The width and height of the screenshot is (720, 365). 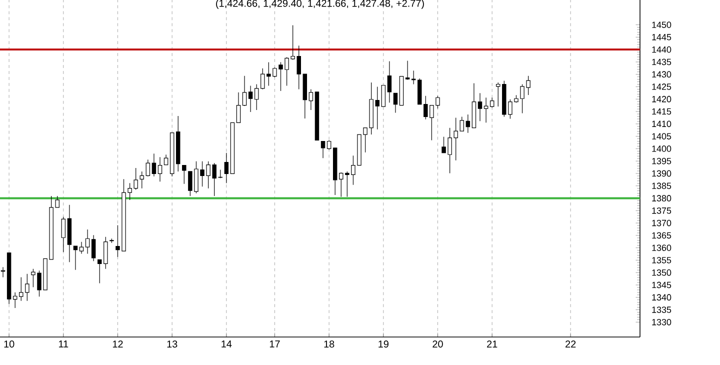 I want to click on x-tick-label: 17, so click(x=275, y=344).